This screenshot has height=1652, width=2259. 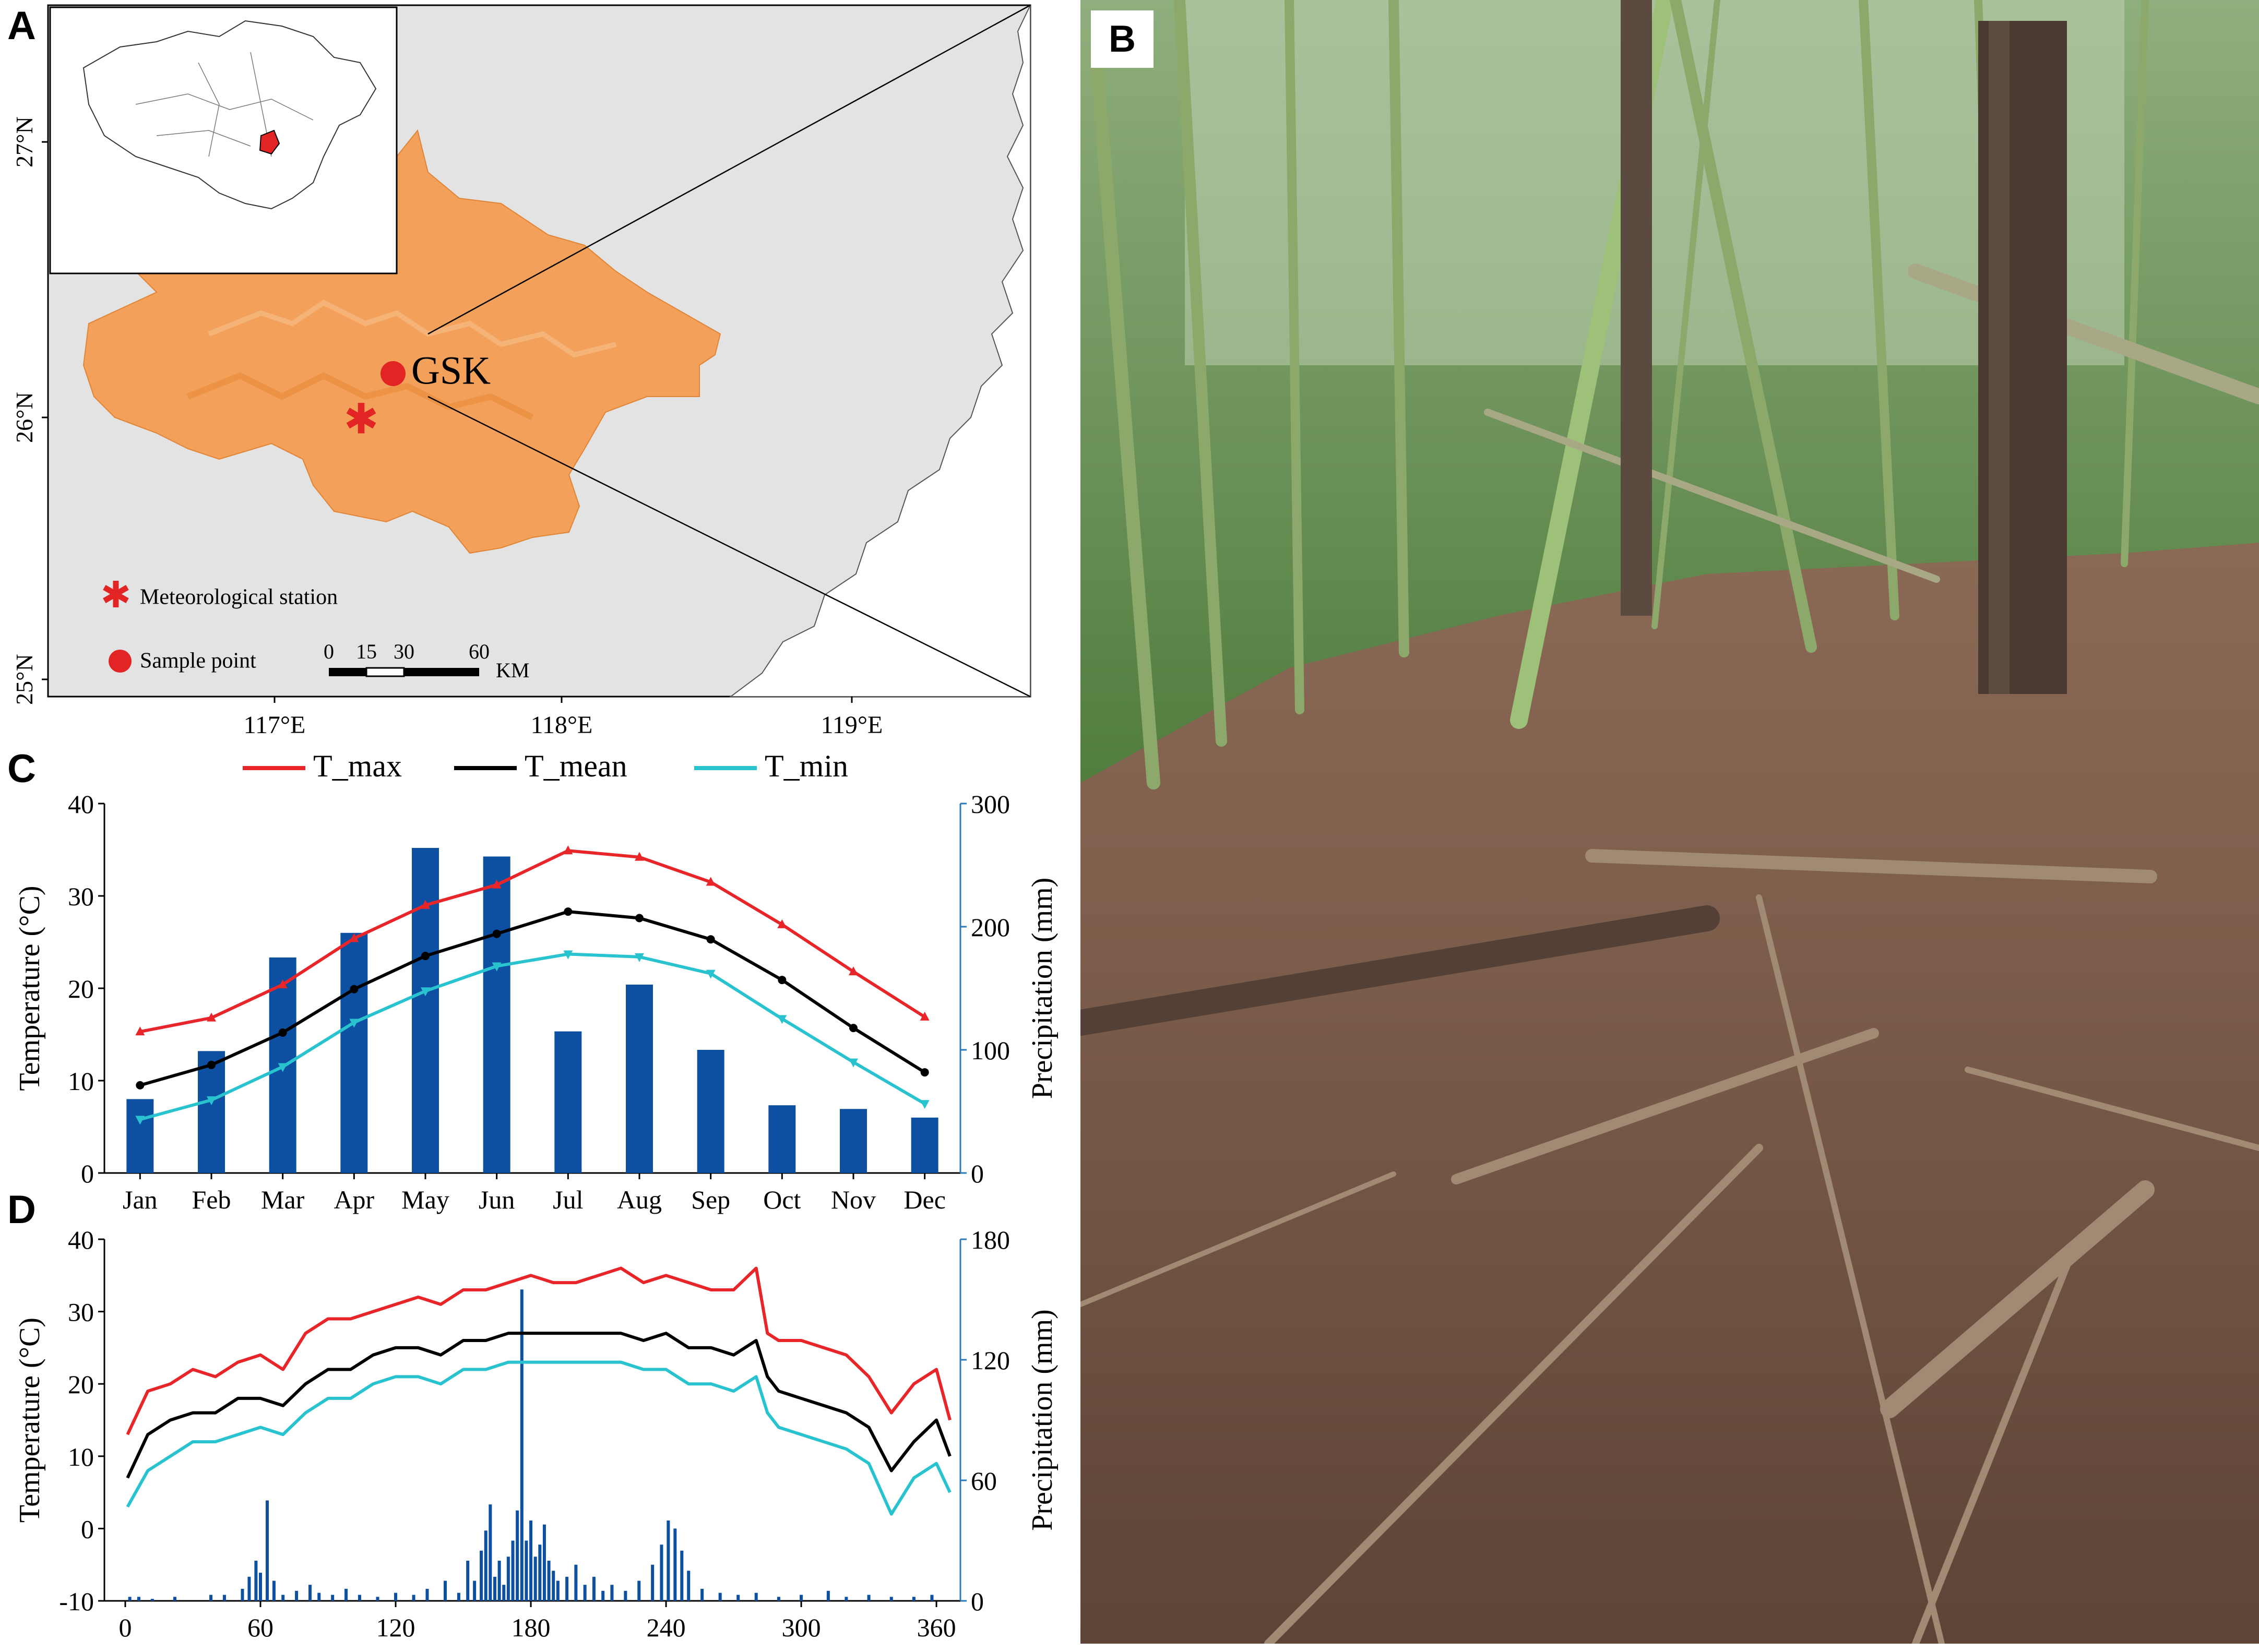 What do you see at coordinates (562, 725) in the screenshot?
I see `lon-label-118: 118°E` at bounding box center [562, 725].